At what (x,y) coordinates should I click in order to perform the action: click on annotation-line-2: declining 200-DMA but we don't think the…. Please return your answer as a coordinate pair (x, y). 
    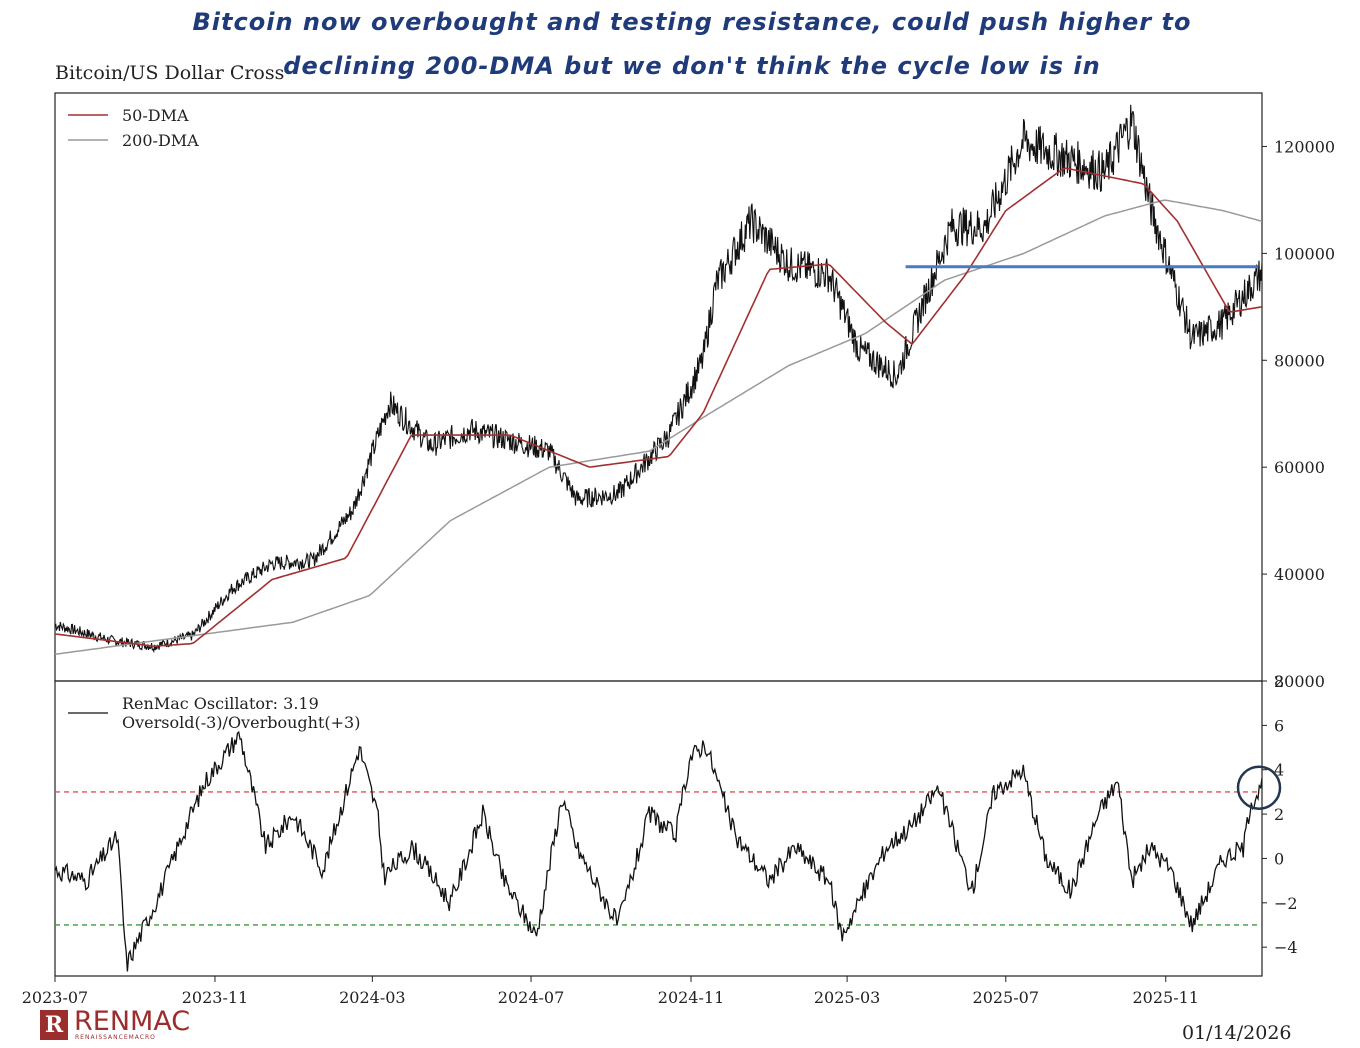
    Looking at the image, I should click on (692, 66).